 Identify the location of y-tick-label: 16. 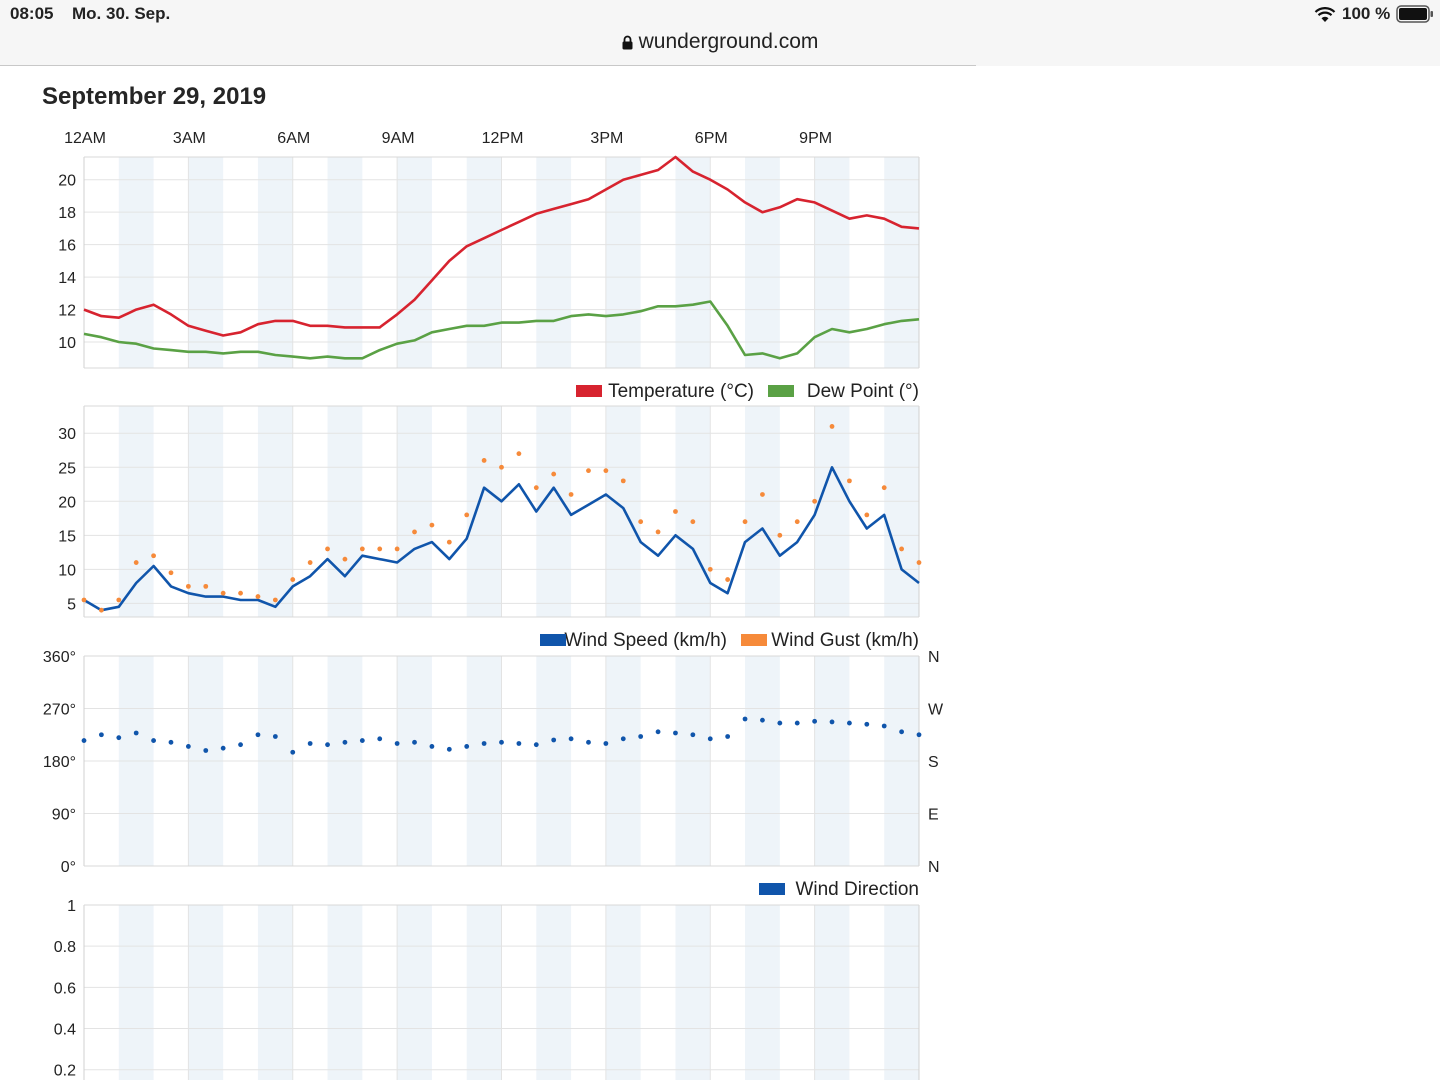
(67, 246).